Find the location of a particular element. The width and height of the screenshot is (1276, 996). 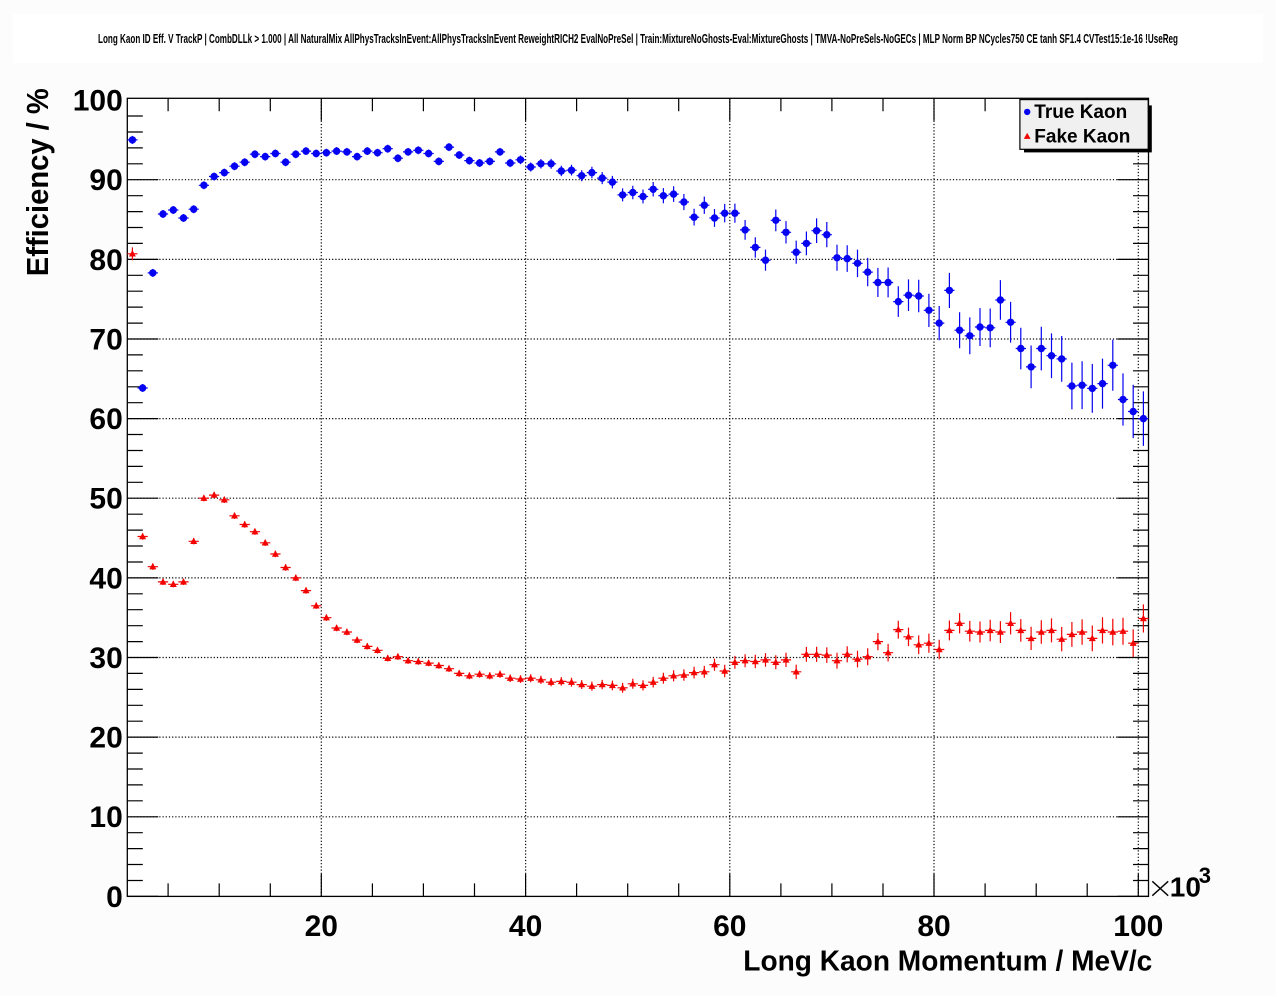

svg-text: 0 is located at coordinates (114, 897).